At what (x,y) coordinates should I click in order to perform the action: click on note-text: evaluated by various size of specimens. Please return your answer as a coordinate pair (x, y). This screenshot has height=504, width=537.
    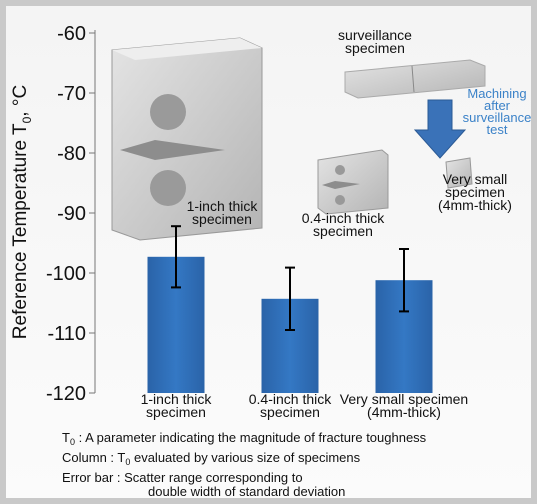
    Looking at the image, I should click on (245, 457).